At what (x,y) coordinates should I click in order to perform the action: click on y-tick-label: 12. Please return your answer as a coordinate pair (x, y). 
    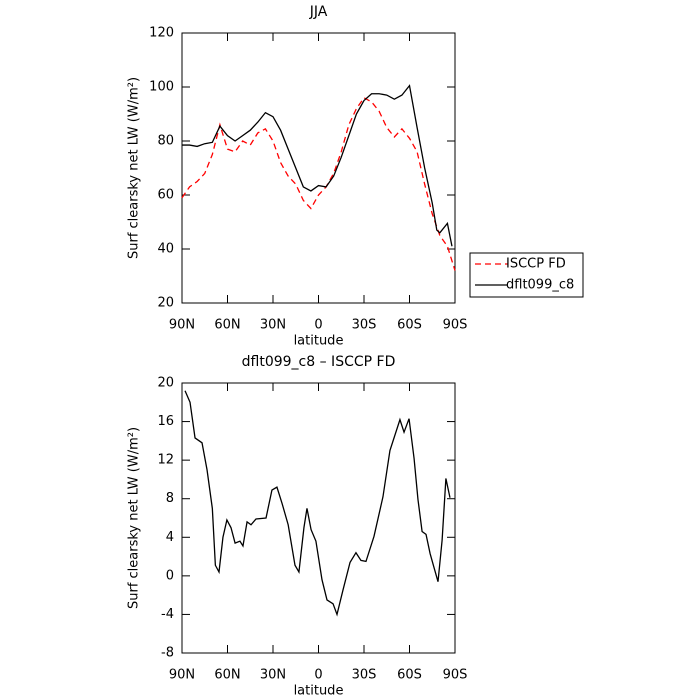
    Looking at the image, I should click on (165, 460).